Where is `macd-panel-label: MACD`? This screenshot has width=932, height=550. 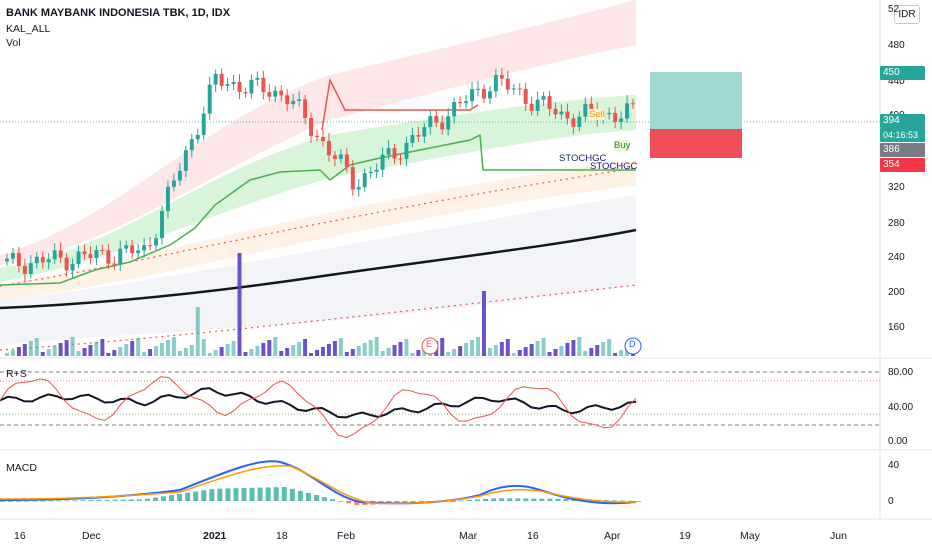
macd-panel-label: MACD is located at coordinates (21, 468).